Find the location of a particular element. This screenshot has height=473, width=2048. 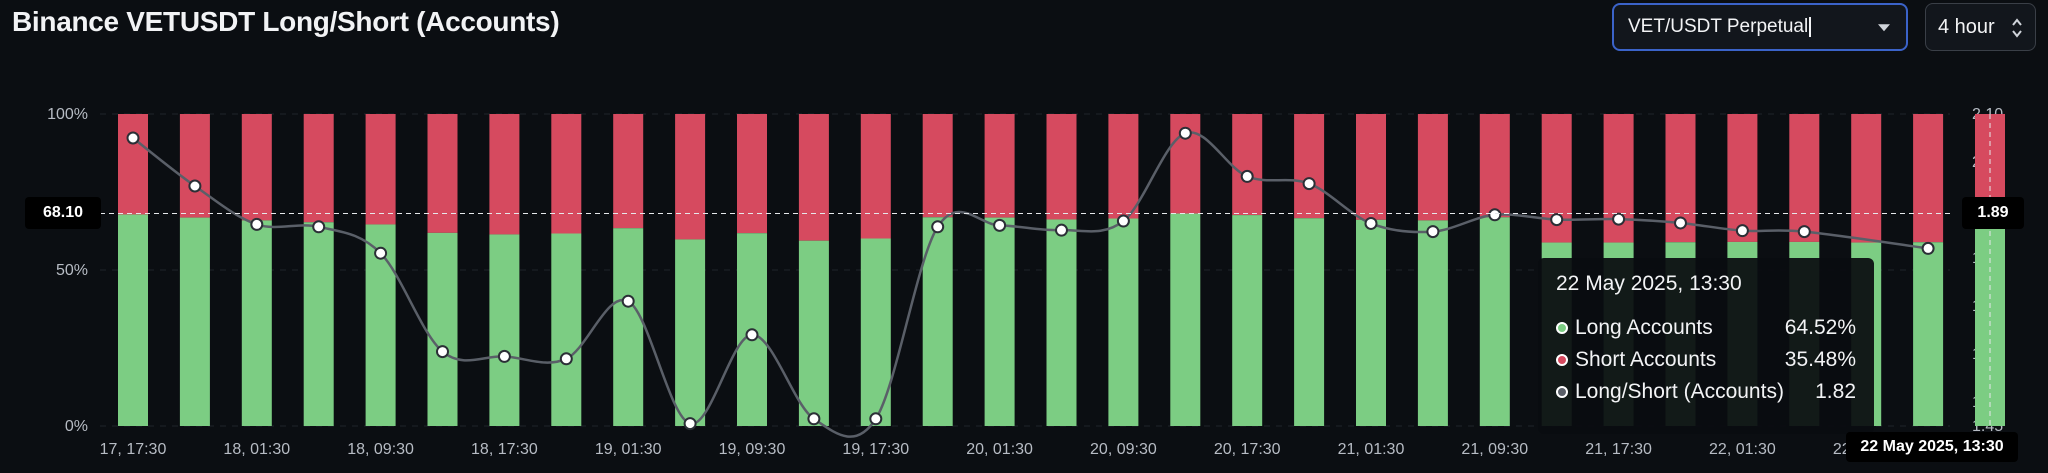

tooltip-label: Short Accounts is located at coordinates (1646, 359).